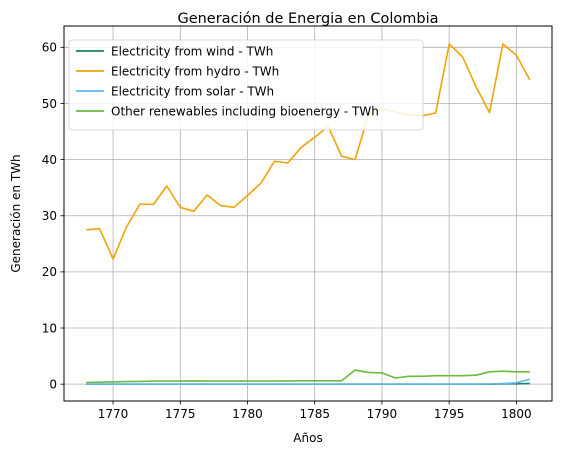 This screenshot has height=455, width=562. I want to click on legend-box, so click(246, 85).